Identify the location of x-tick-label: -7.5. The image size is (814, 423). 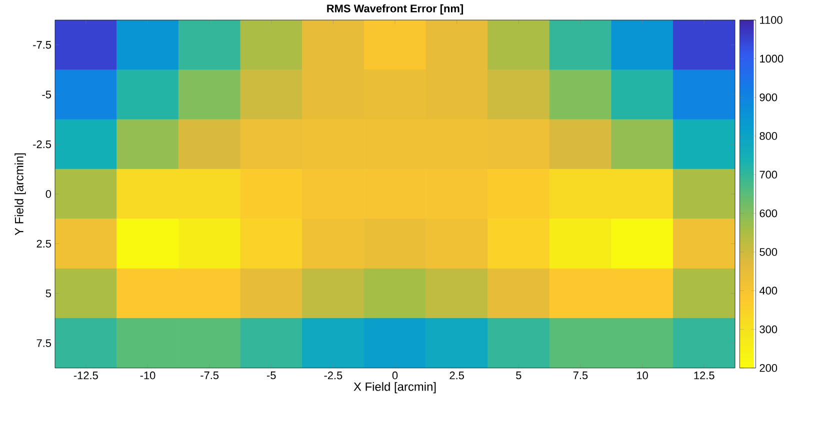
(209, 376).